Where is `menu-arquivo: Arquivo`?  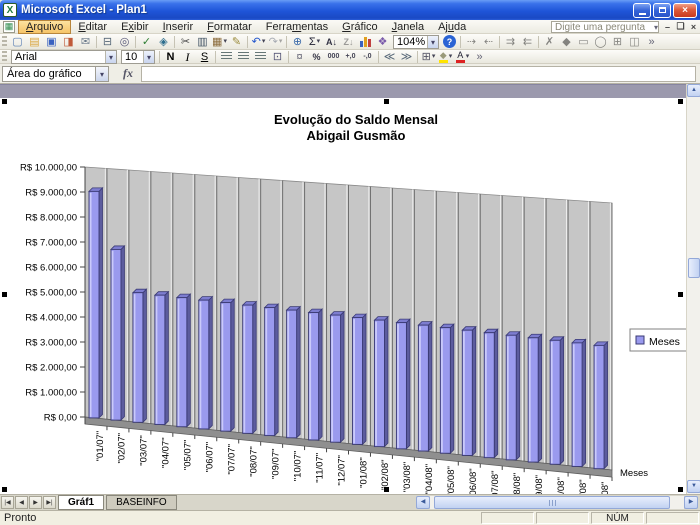
menu-arquivo: Arquivo is located at coordinates (45, 26).